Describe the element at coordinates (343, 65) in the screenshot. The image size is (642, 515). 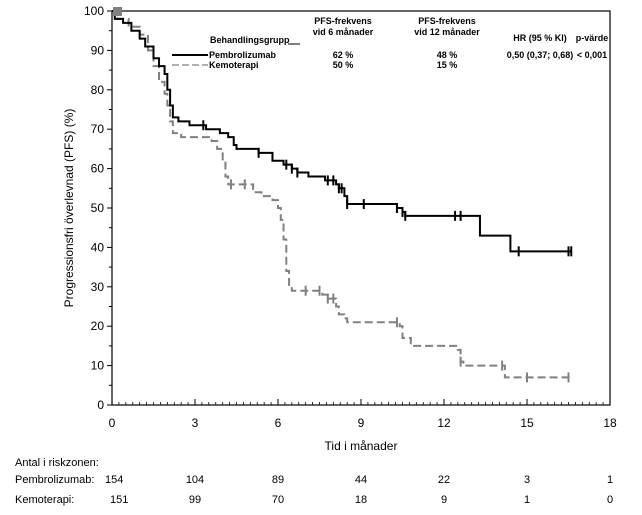
I see `legend-pfs6-kemoterapi: 50 %` at that location.